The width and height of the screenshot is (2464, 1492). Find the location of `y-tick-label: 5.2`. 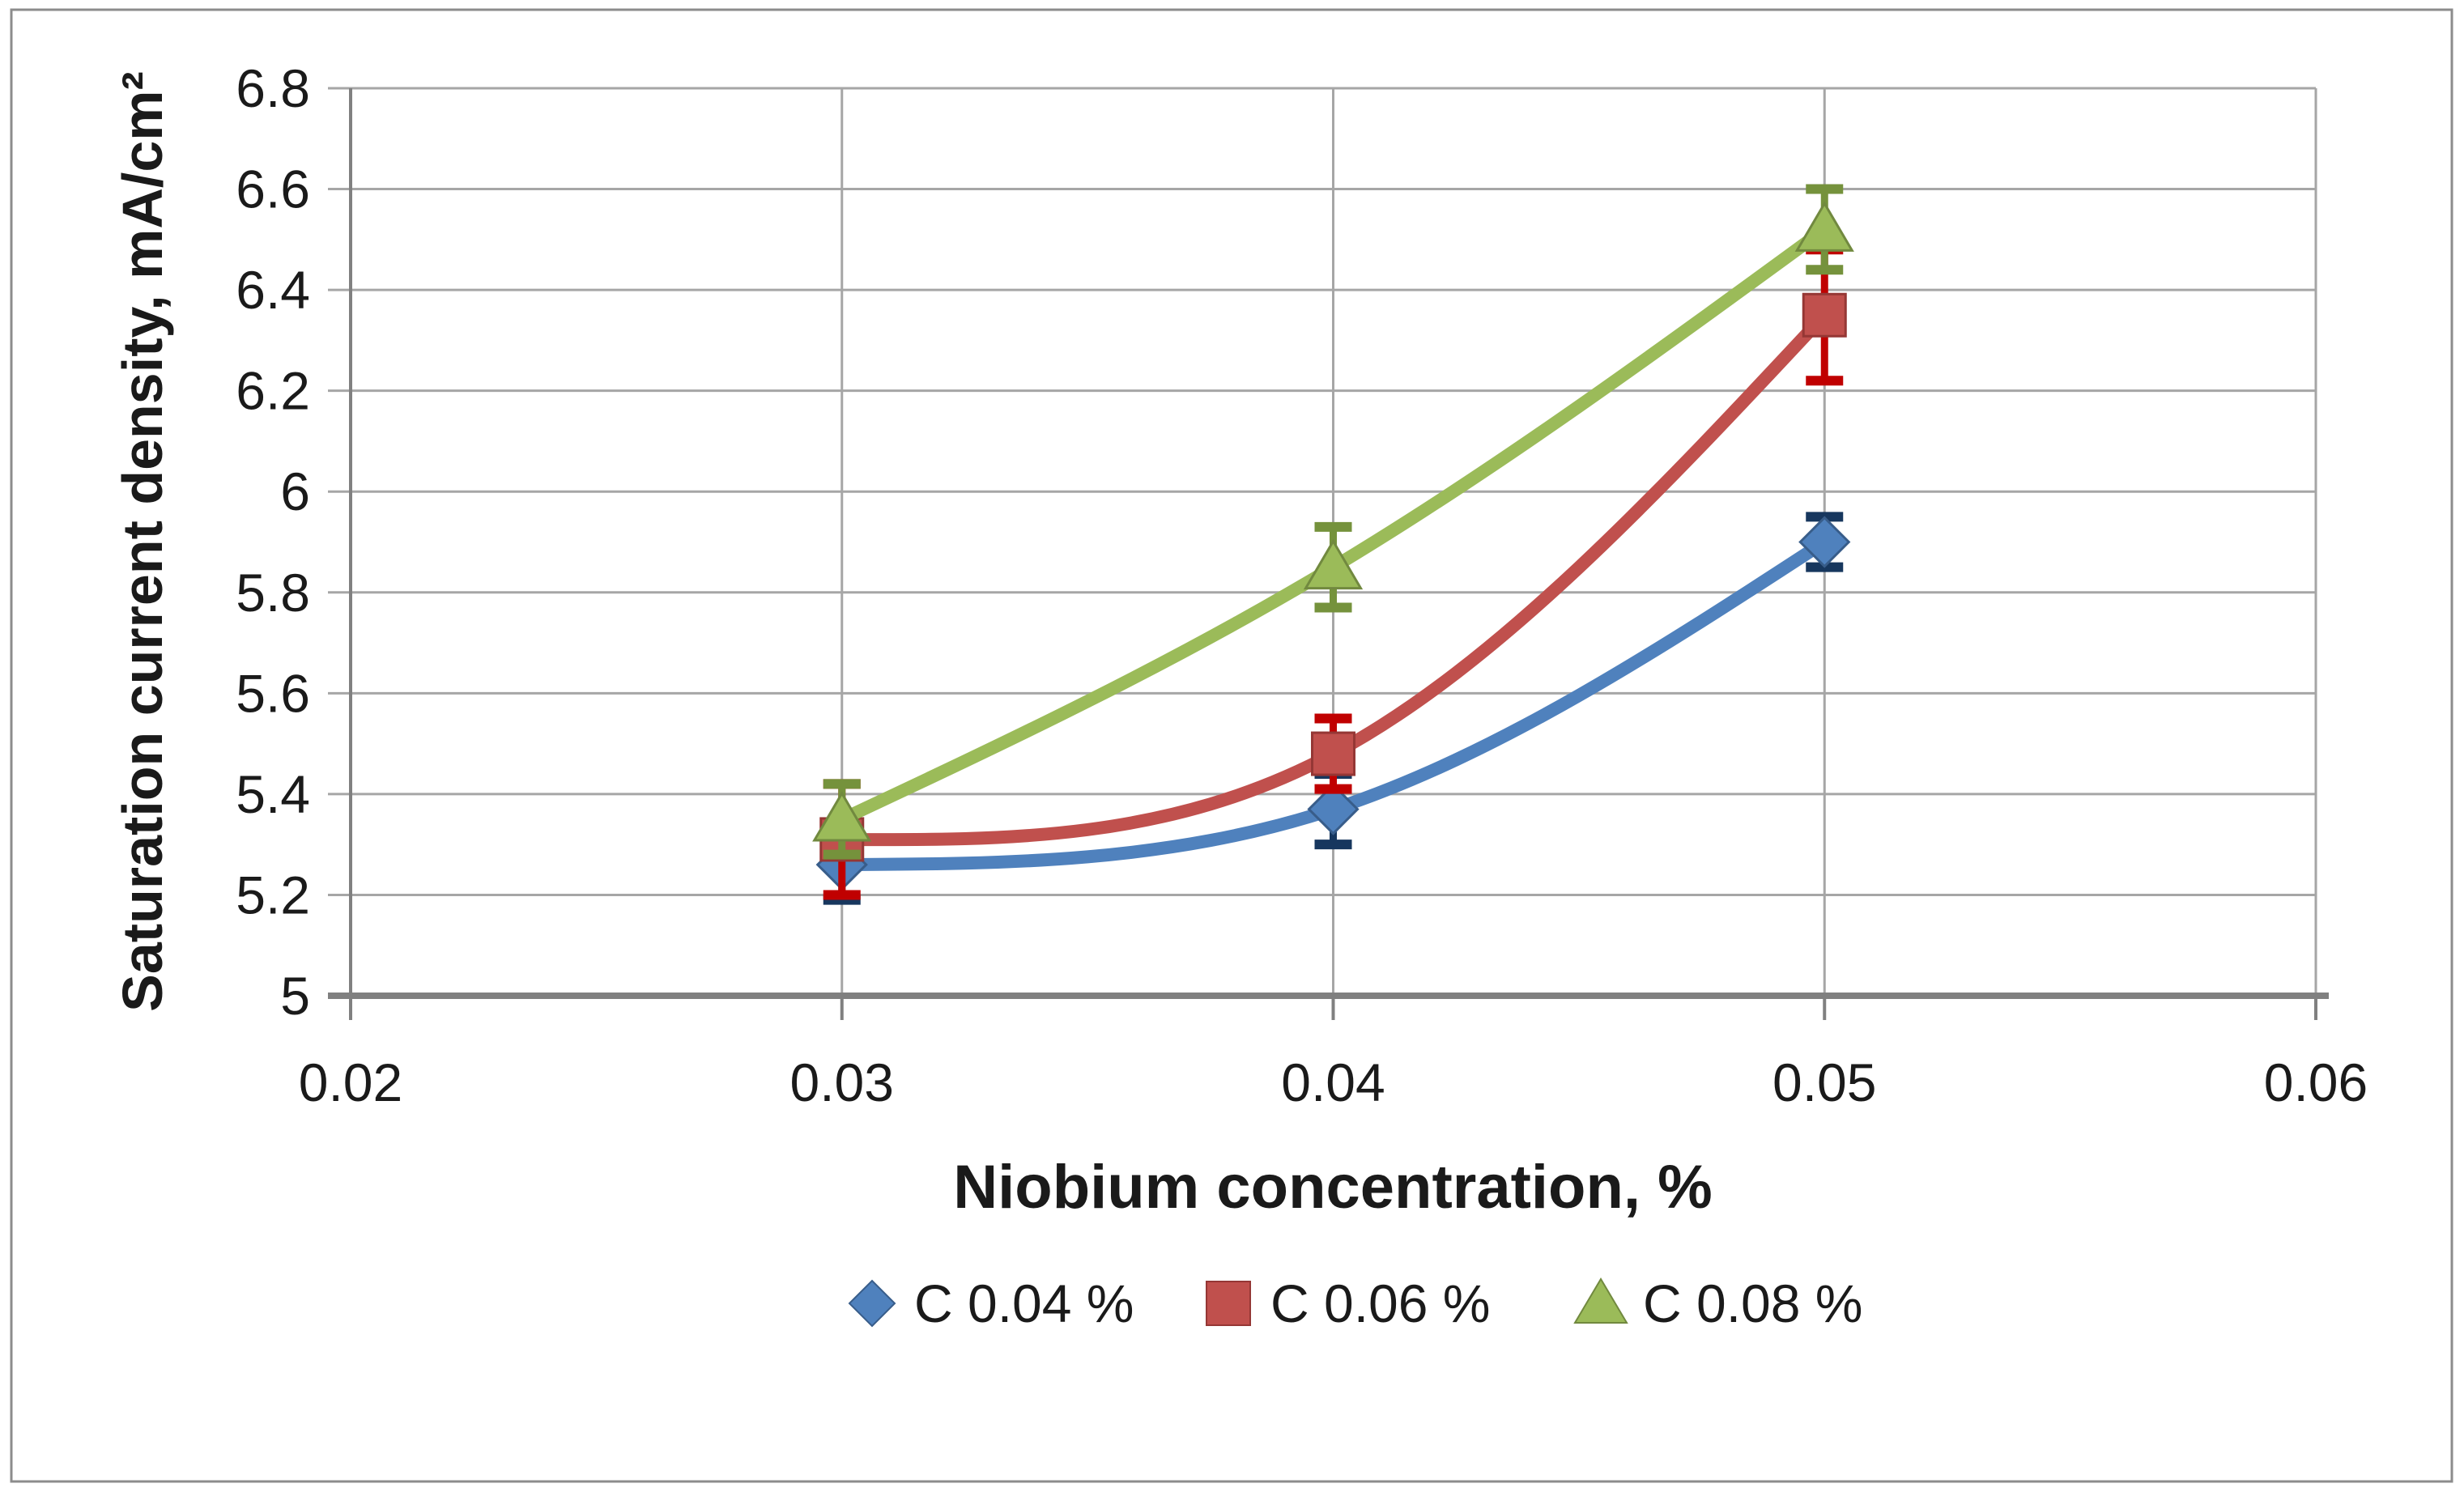

y-tick-label: 5.2 is located at coordinates (273, 895).